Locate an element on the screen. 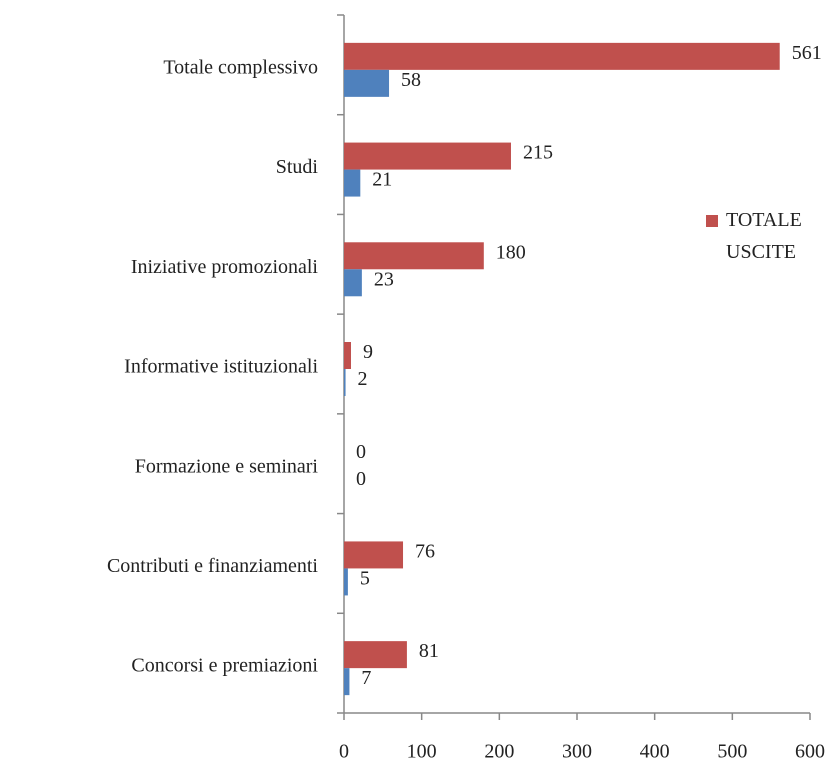 This screenshot has width=840, height=766. legend-swatch is located at coordinates (712, 221).